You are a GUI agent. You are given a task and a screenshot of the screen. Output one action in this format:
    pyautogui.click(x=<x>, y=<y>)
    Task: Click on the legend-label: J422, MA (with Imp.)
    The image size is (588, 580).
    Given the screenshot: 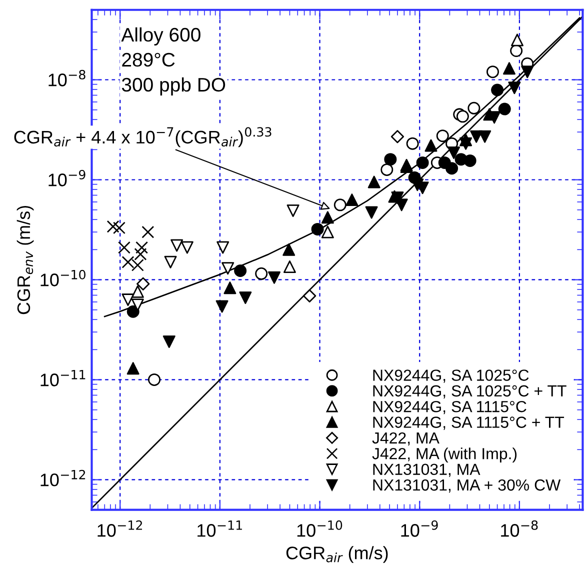 What is the action you would take?
    pyautogui.click(x=444, y=455)
    